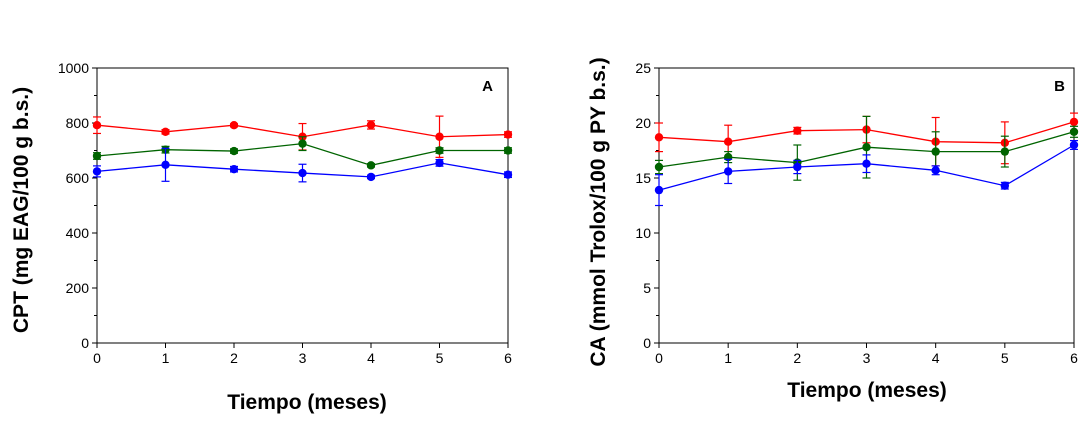  Describe the element at coordinates (302, 165) in the screenshot. I see `panel-a-series-blue` at that location.